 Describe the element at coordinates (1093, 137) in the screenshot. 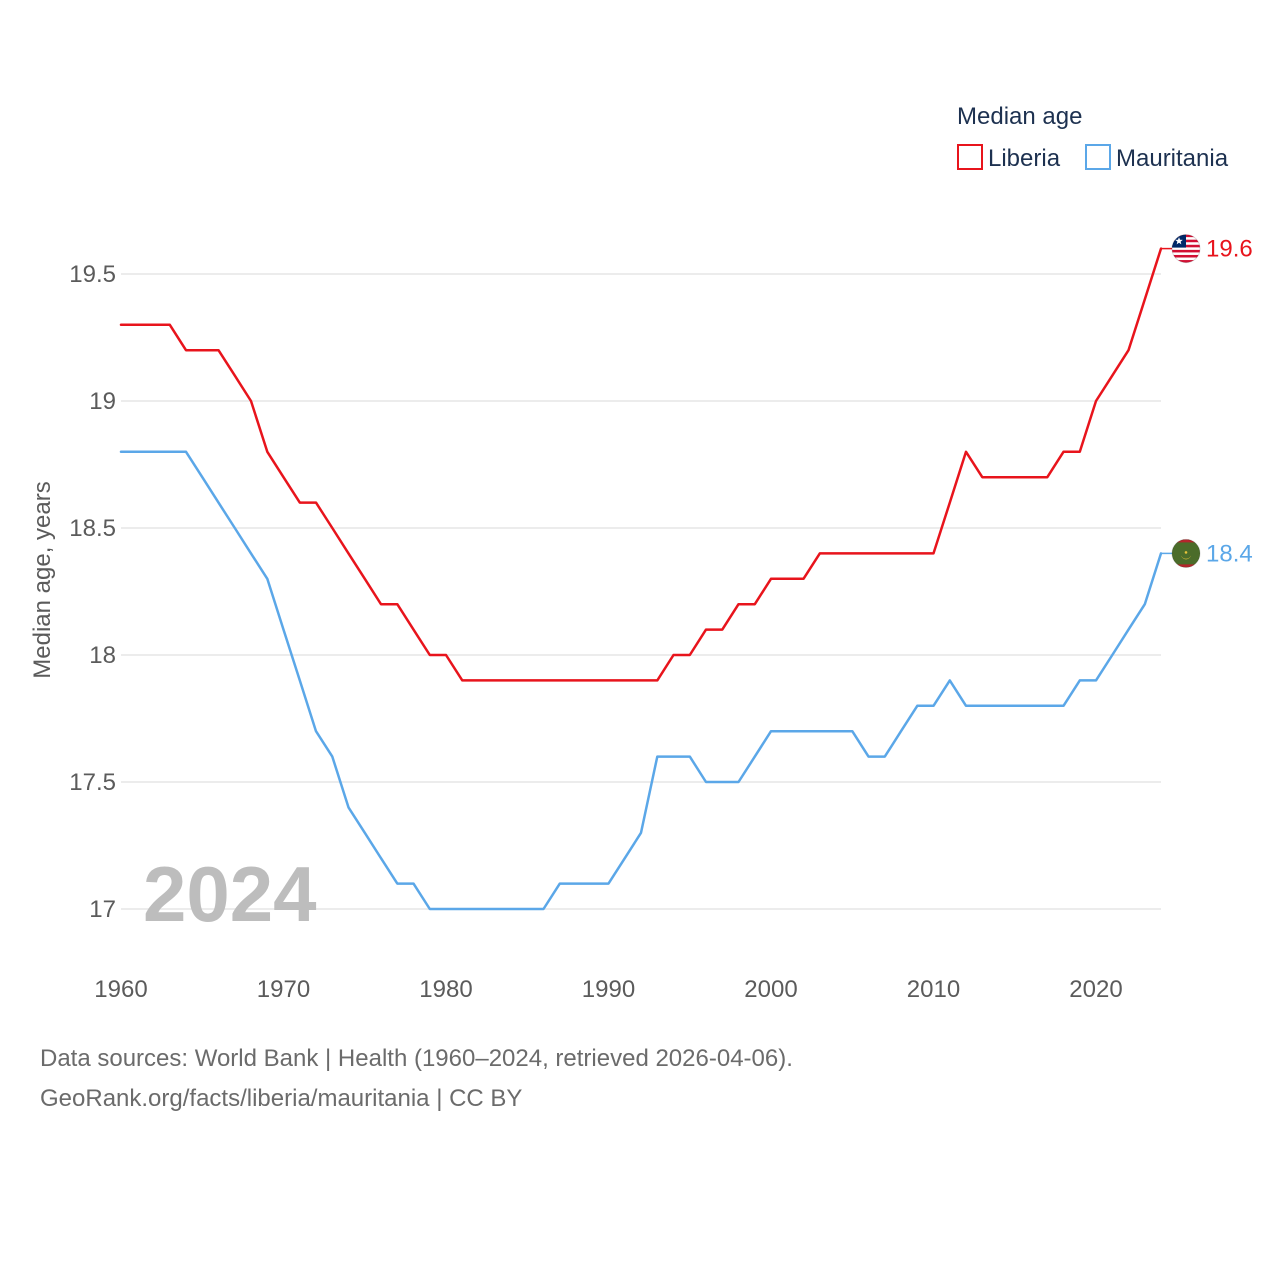

I see `legend: Median age Liberia Mauritania` at that location.